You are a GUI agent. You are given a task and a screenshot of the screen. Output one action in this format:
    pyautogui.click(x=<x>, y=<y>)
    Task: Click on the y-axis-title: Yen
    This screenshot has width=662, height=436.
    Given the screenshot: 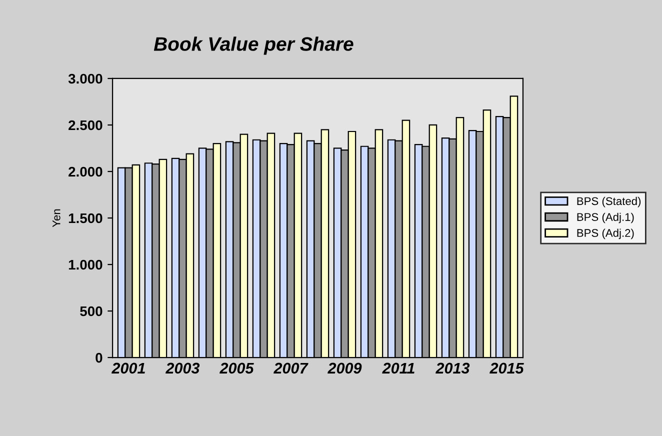 What is the action you would take?
    pyautogui.click(x=56, y=218)
    